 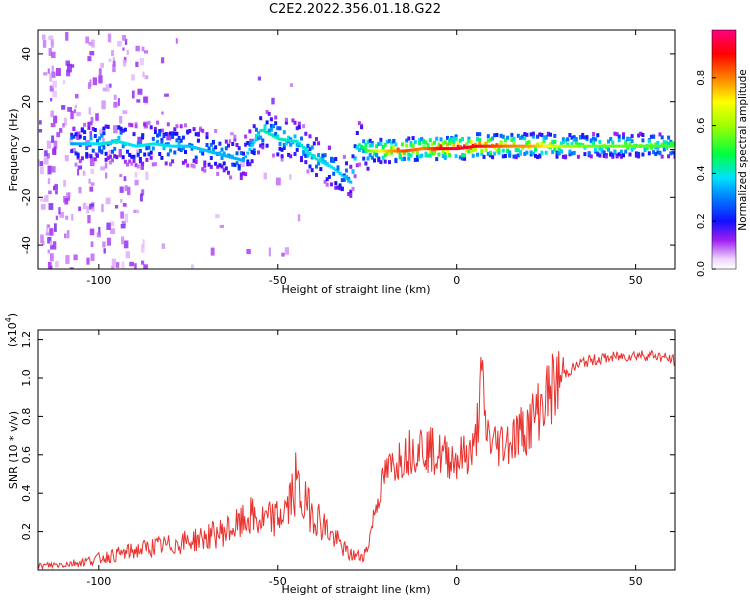 What do you see at coordinates (26, 532) in the screenshot?
I see `bottom-y-tick-label: 0.2` at bounding box center [26, 532].